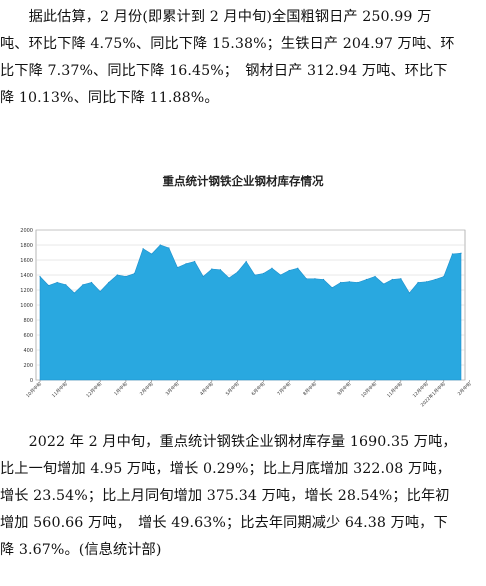  I want to click on y-tick-label: 1000, so click(26, 306).